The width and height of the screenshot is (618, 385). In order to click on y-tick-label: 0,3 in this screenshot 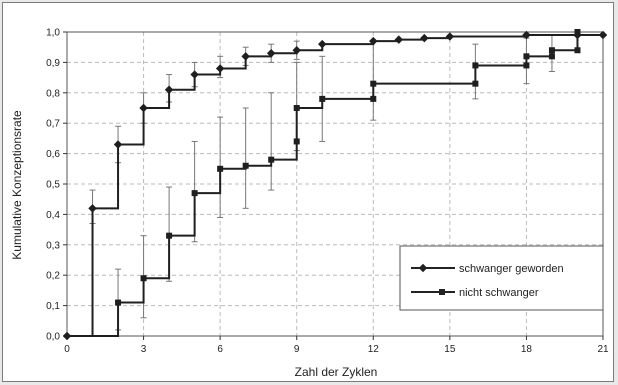, I will do `click(53, 245)`.